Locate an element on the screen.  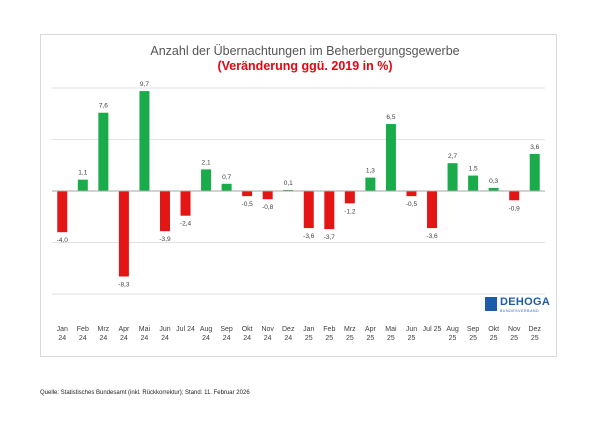
data-label: 1,1 is located at coordinates (82, 173).